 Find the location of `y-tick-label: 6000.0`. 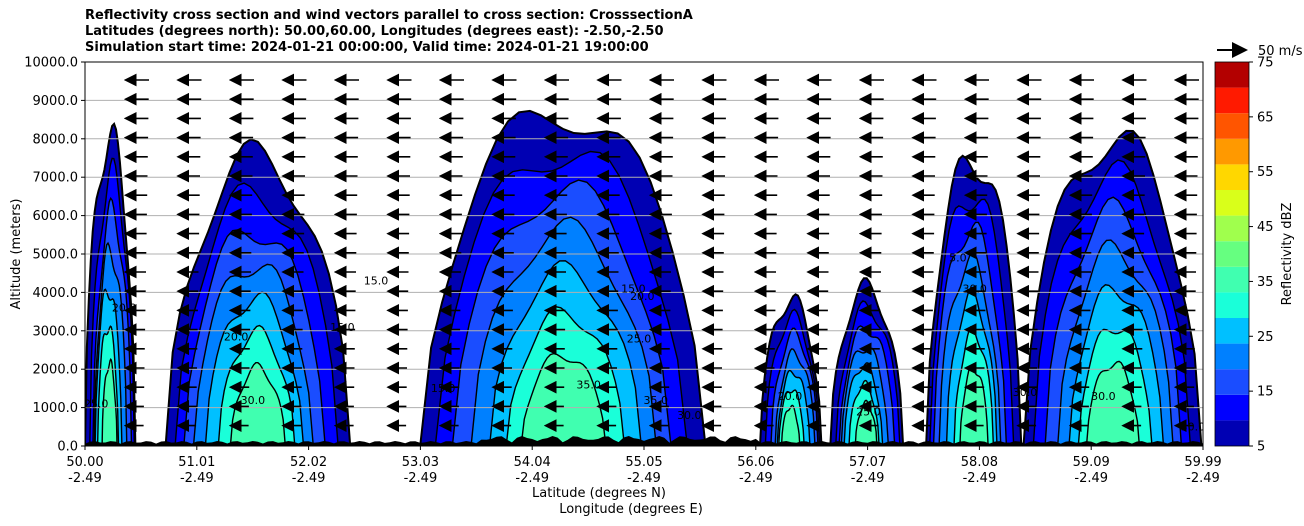

y-tick-label: 6000.0 is located at coordinates (56, 216).